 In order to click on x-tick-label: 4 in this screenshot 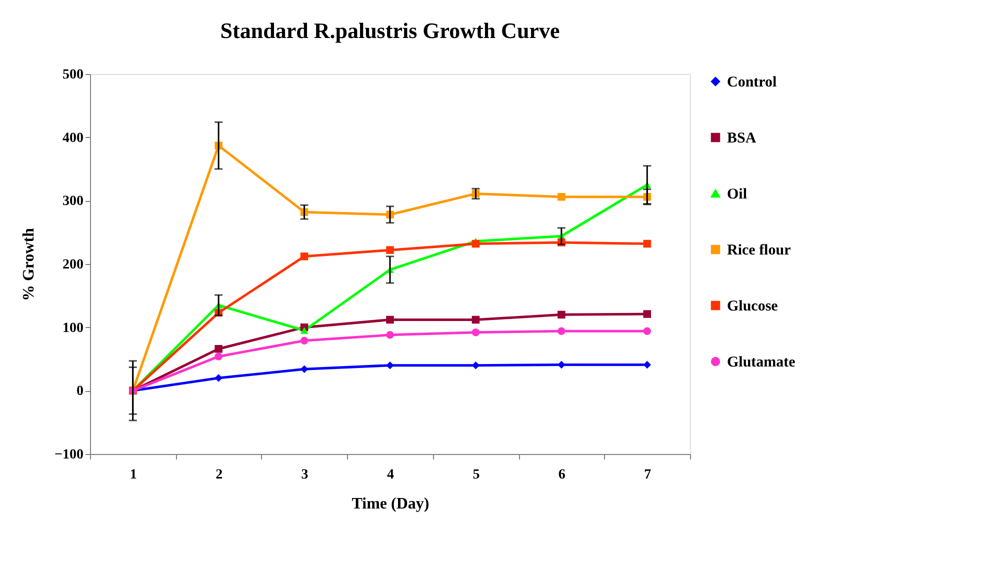, I will do `click(390, 475)`.